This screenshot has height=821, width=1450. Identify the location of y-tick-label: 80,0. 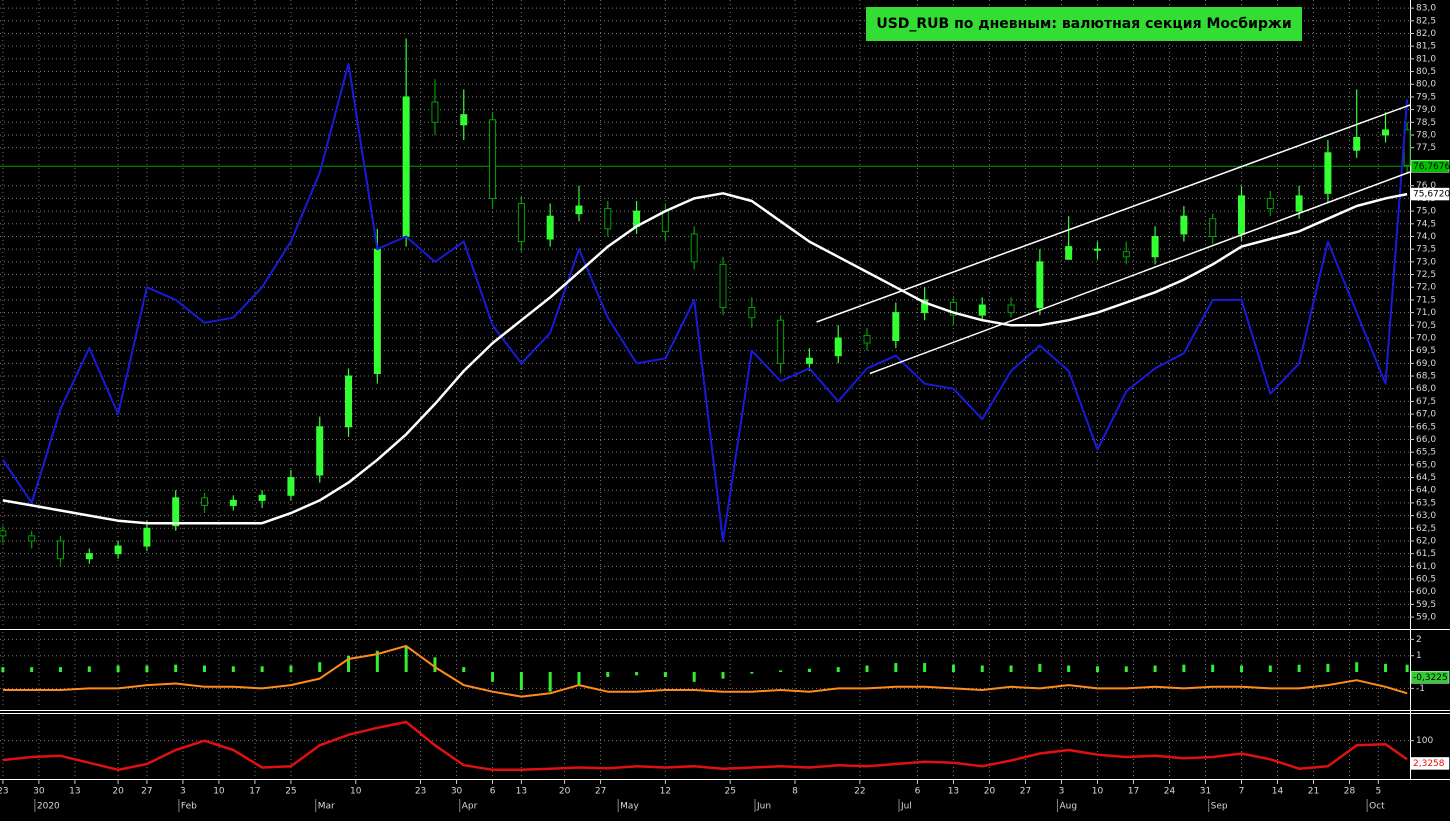
(1426, 85).